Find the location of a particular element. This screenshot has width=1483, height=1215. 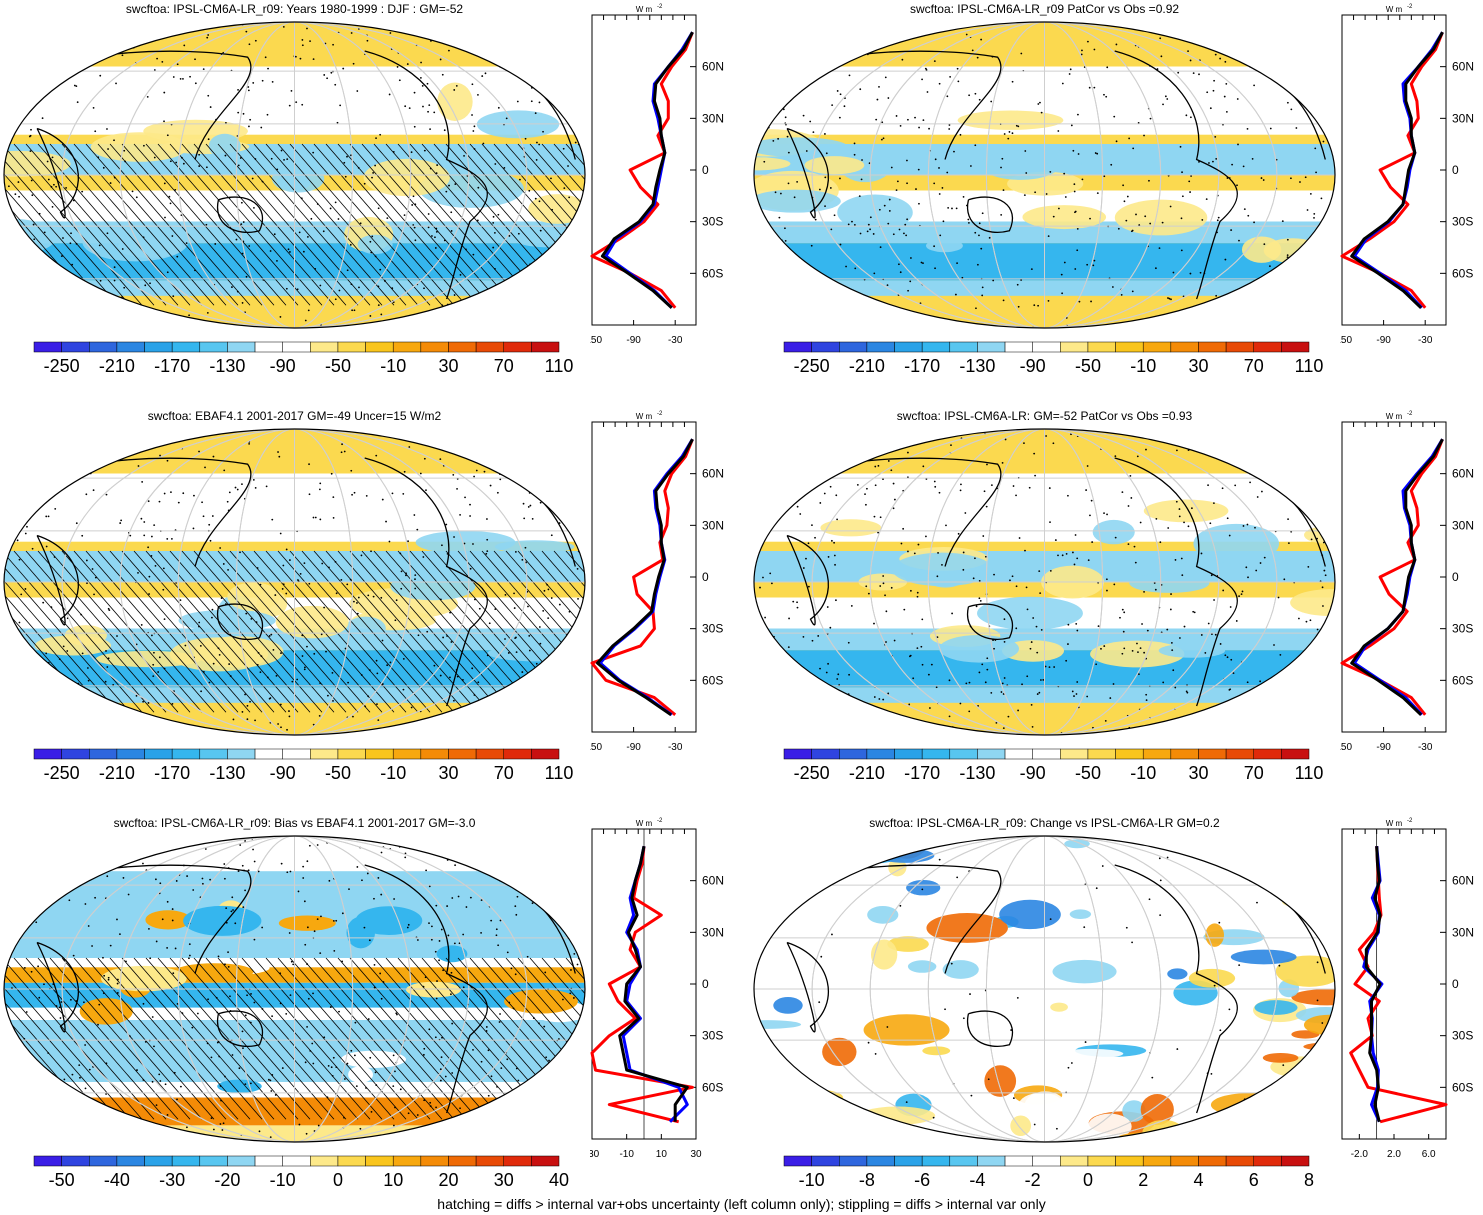

colorbar-tick-label: -250 is located at coordinates (62, 773).